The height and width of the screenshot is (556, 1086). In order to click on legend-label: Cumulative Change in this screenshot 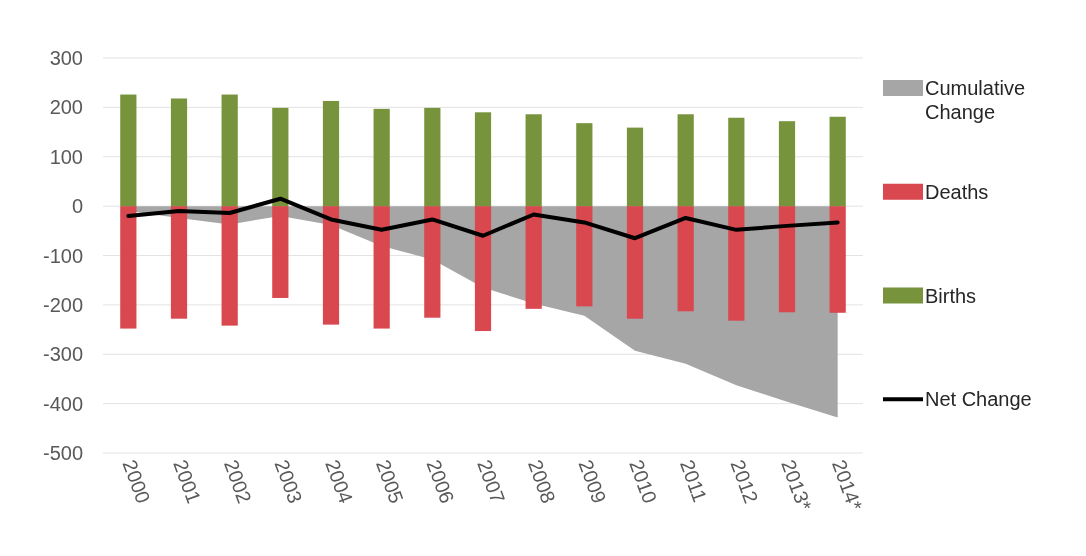, I will do `click(975, 100)`.